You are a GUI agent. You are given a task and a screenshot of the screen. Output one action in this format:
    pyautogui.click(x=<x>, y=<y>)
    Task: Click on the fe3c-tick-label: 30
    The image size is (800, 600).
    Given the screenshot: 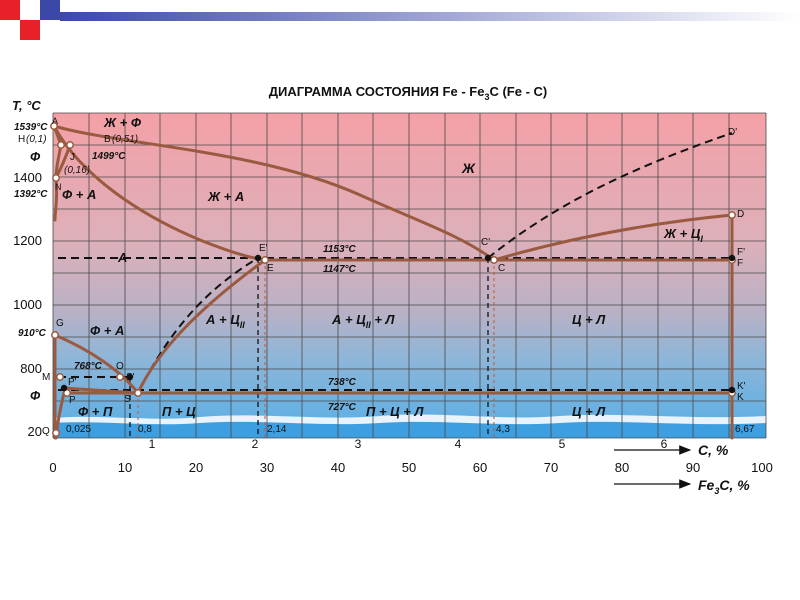 What is the action you would take?
    pyautogui.click(x=267, y=467)
    